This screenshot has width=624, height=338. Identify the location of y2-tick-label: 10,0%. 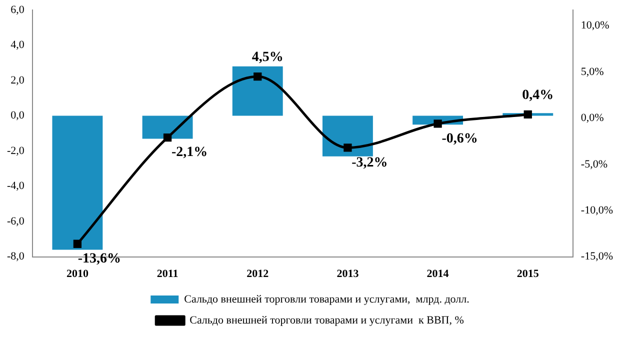
(595, 26).